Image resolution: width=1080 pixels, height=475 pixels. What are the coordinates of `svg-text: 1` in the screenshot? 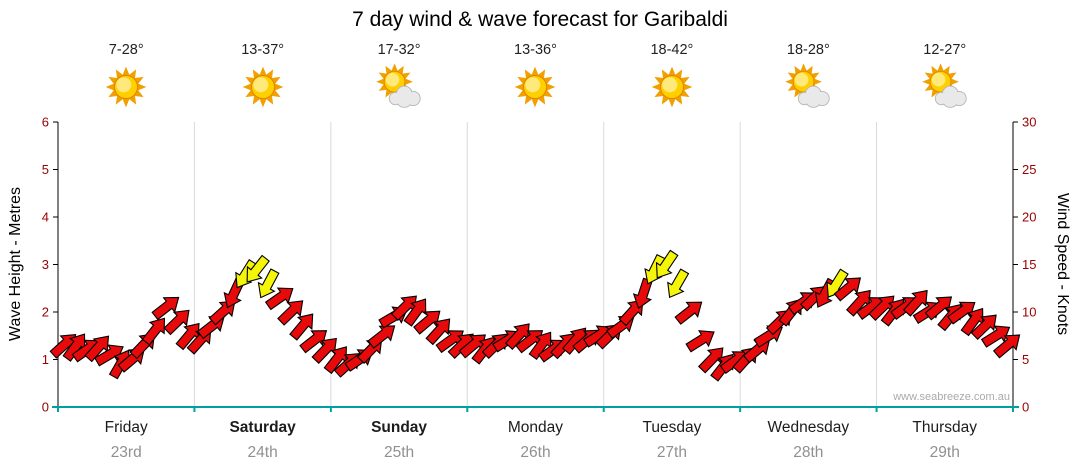 It's located at (45, 359).